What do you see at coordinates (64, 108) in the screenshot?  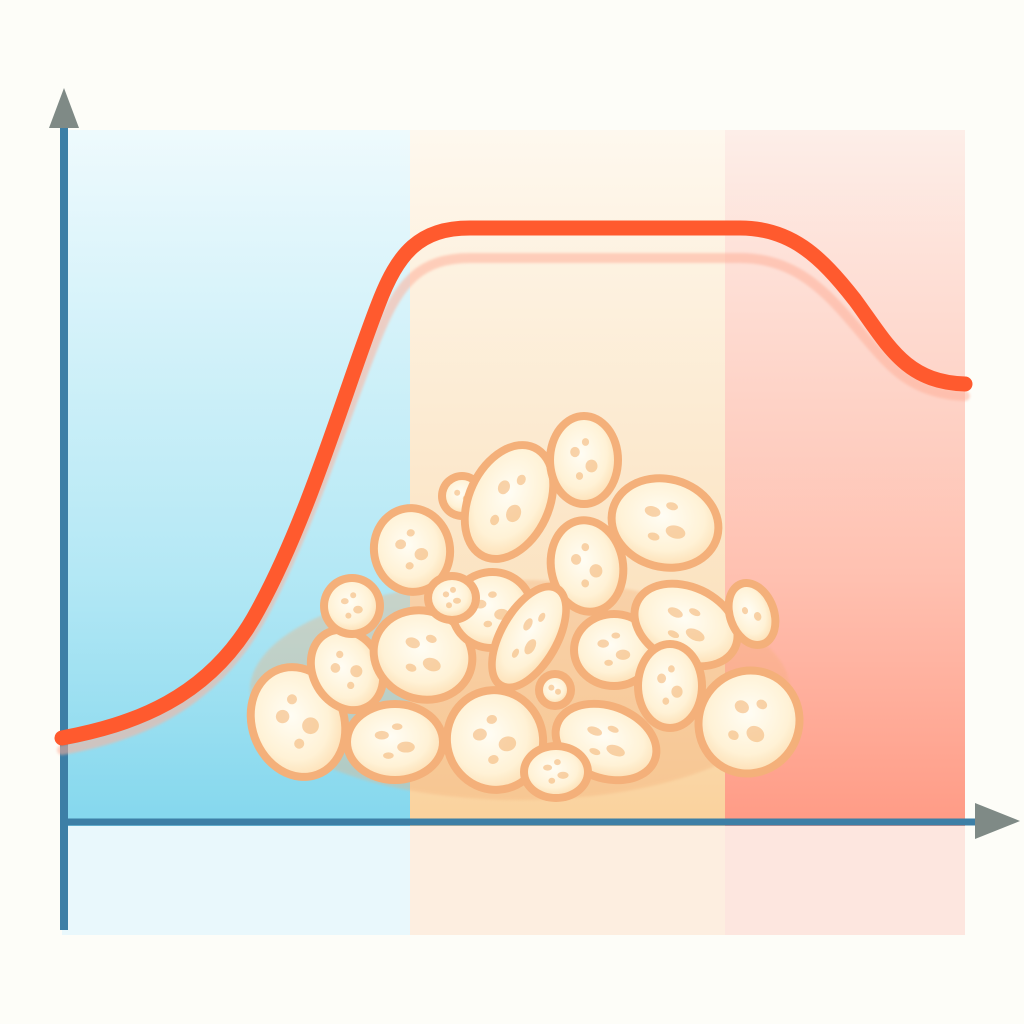 I see `triangle-up-arrow-icon` at bounding box center [64, 108].